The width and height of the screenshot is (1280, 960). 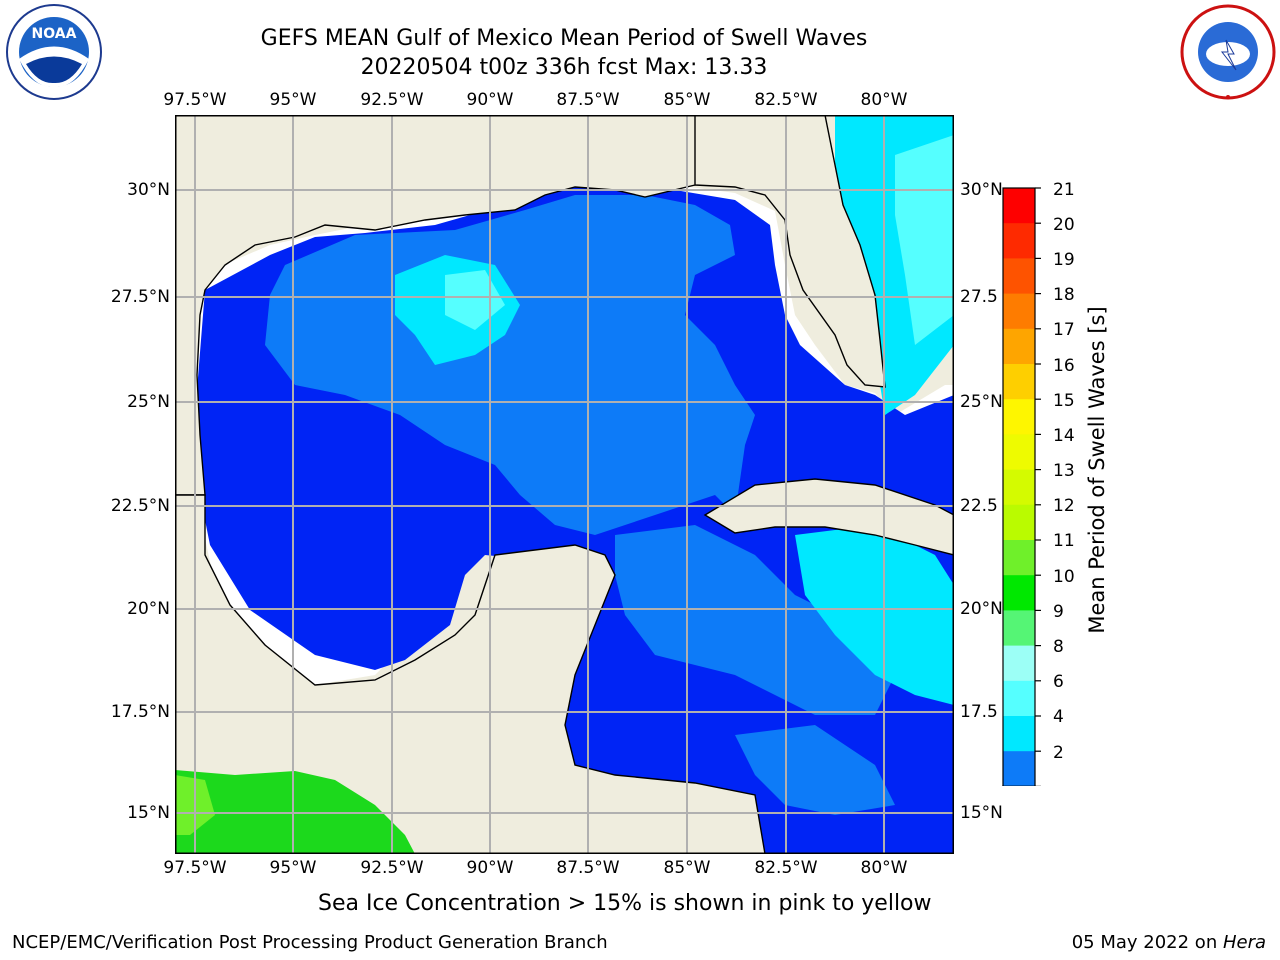 I want to click on field-high, so click(x=874, y=615).